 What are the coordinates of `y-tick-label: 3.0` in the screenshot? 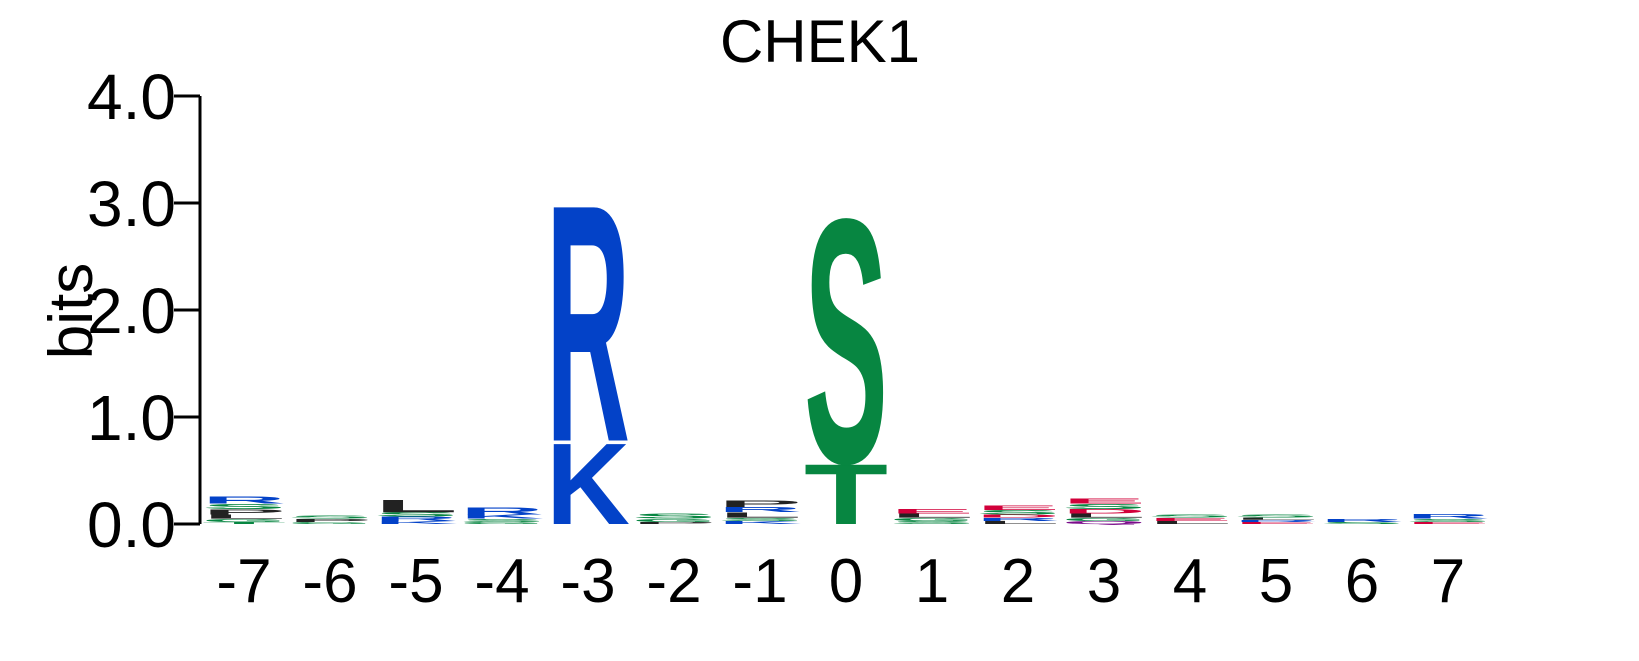 It's located at (131, 204).